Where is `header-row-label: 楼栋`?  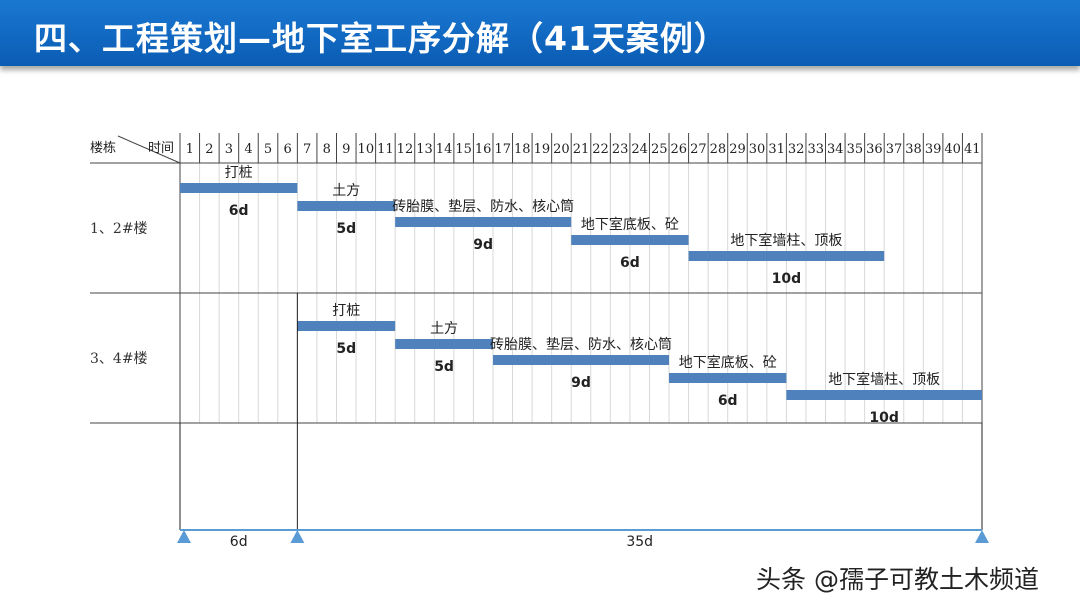 header-row-label: 楼栋 is located at coordinates (103, 148).